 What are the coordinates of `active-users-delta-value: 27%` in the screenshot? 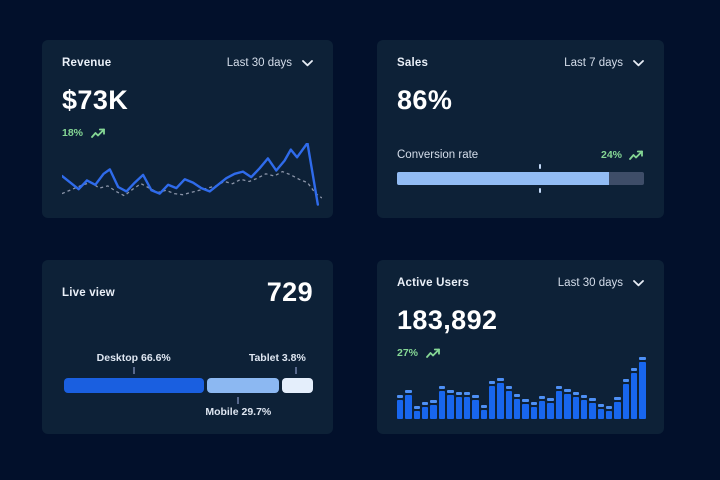 It's located at (408, 353).